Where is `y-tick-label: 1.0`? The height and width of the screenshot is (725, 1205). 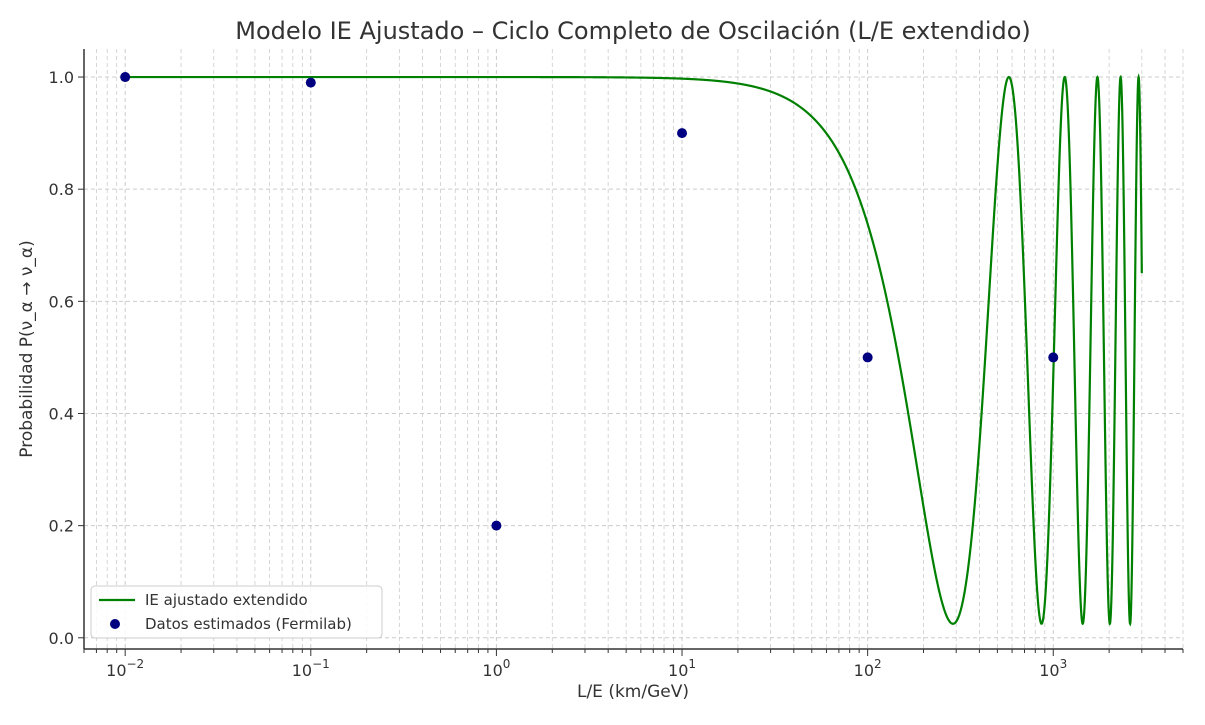 y-tick-label: 1.0 is located at coordinates (61, 77).